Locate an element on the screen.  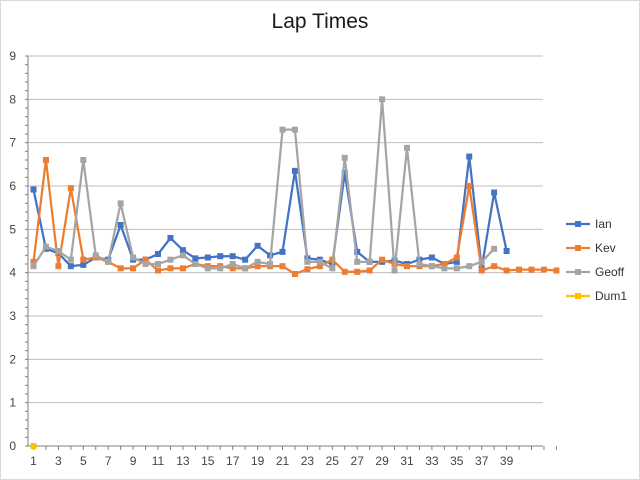
y-tick-label: 0 is located at coordinates (12, 446).